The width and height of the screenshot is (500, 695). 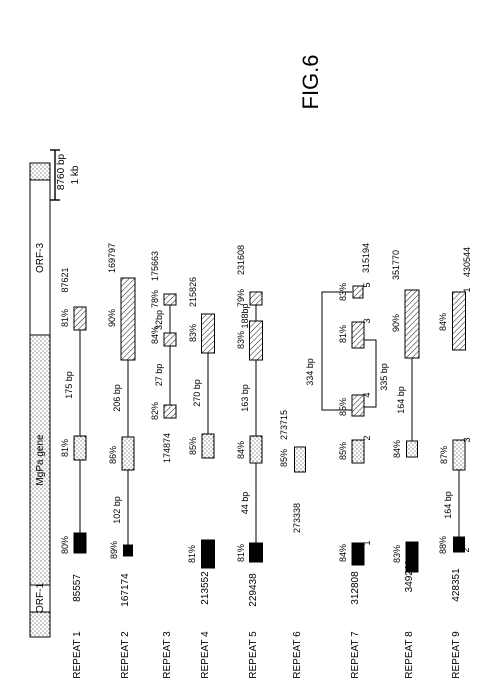 I want to click on end-position: 430544, so click(x=467, y=262).